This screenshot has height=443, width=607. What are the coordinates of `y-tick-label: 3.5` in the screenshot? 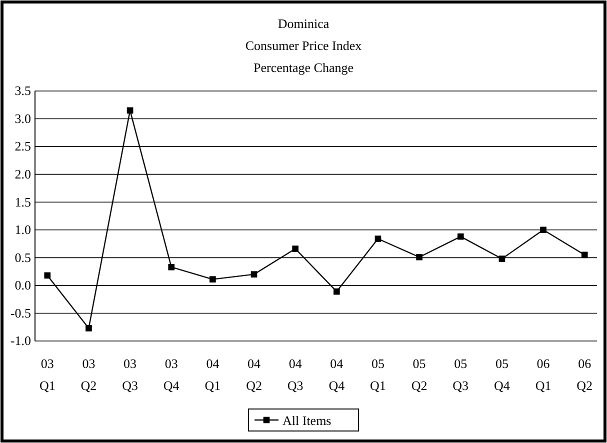 It's located at (22, 90).